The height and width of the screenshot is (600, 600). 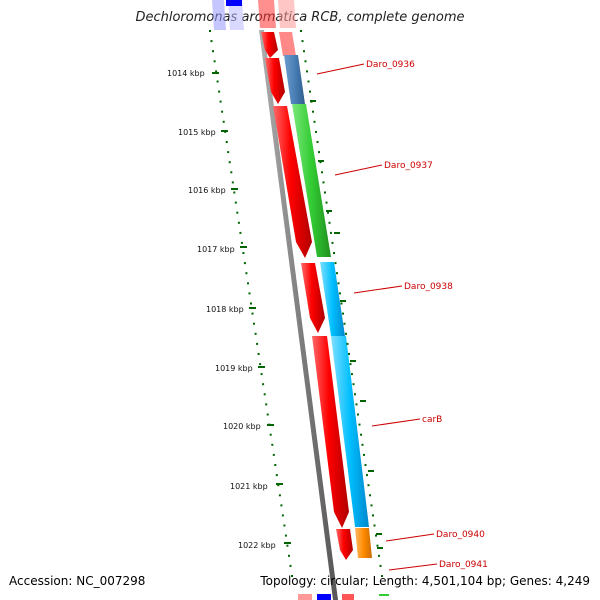 I want to click on ruler-tick-label: 1017 kbp, so click(x=216, y=249).